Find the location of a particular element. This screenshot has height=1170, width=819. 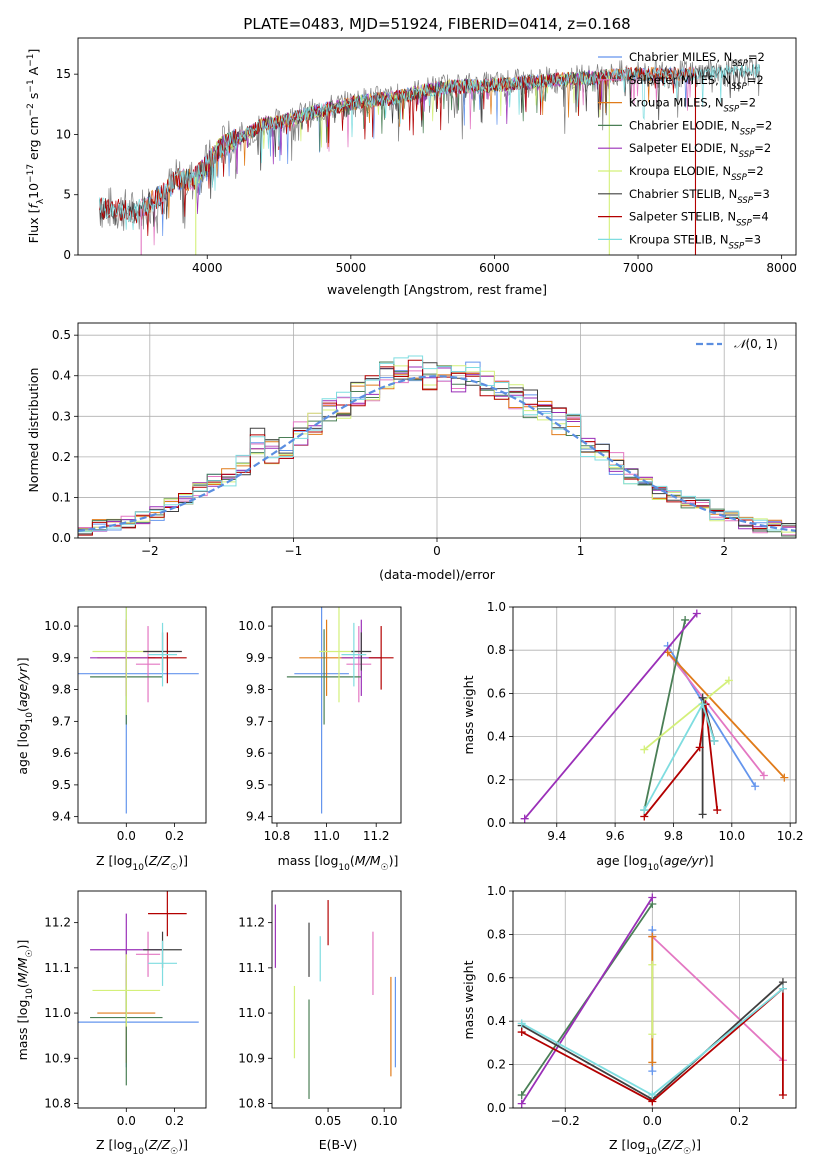

series-line-salpeter-stelib is located at coordinates (652, 1044).